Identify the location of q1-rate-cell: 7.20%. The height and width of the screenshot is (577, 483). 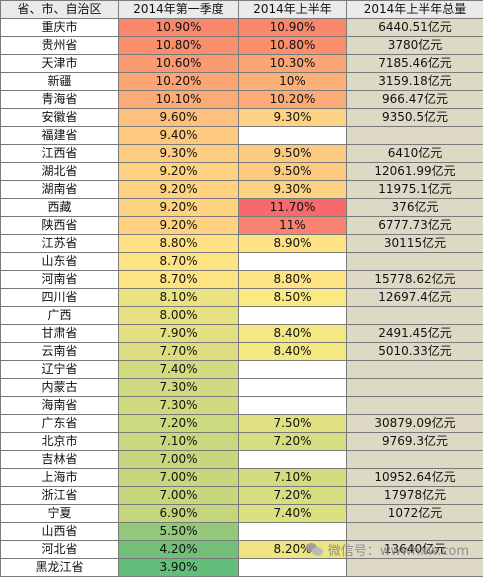
(178, 423).